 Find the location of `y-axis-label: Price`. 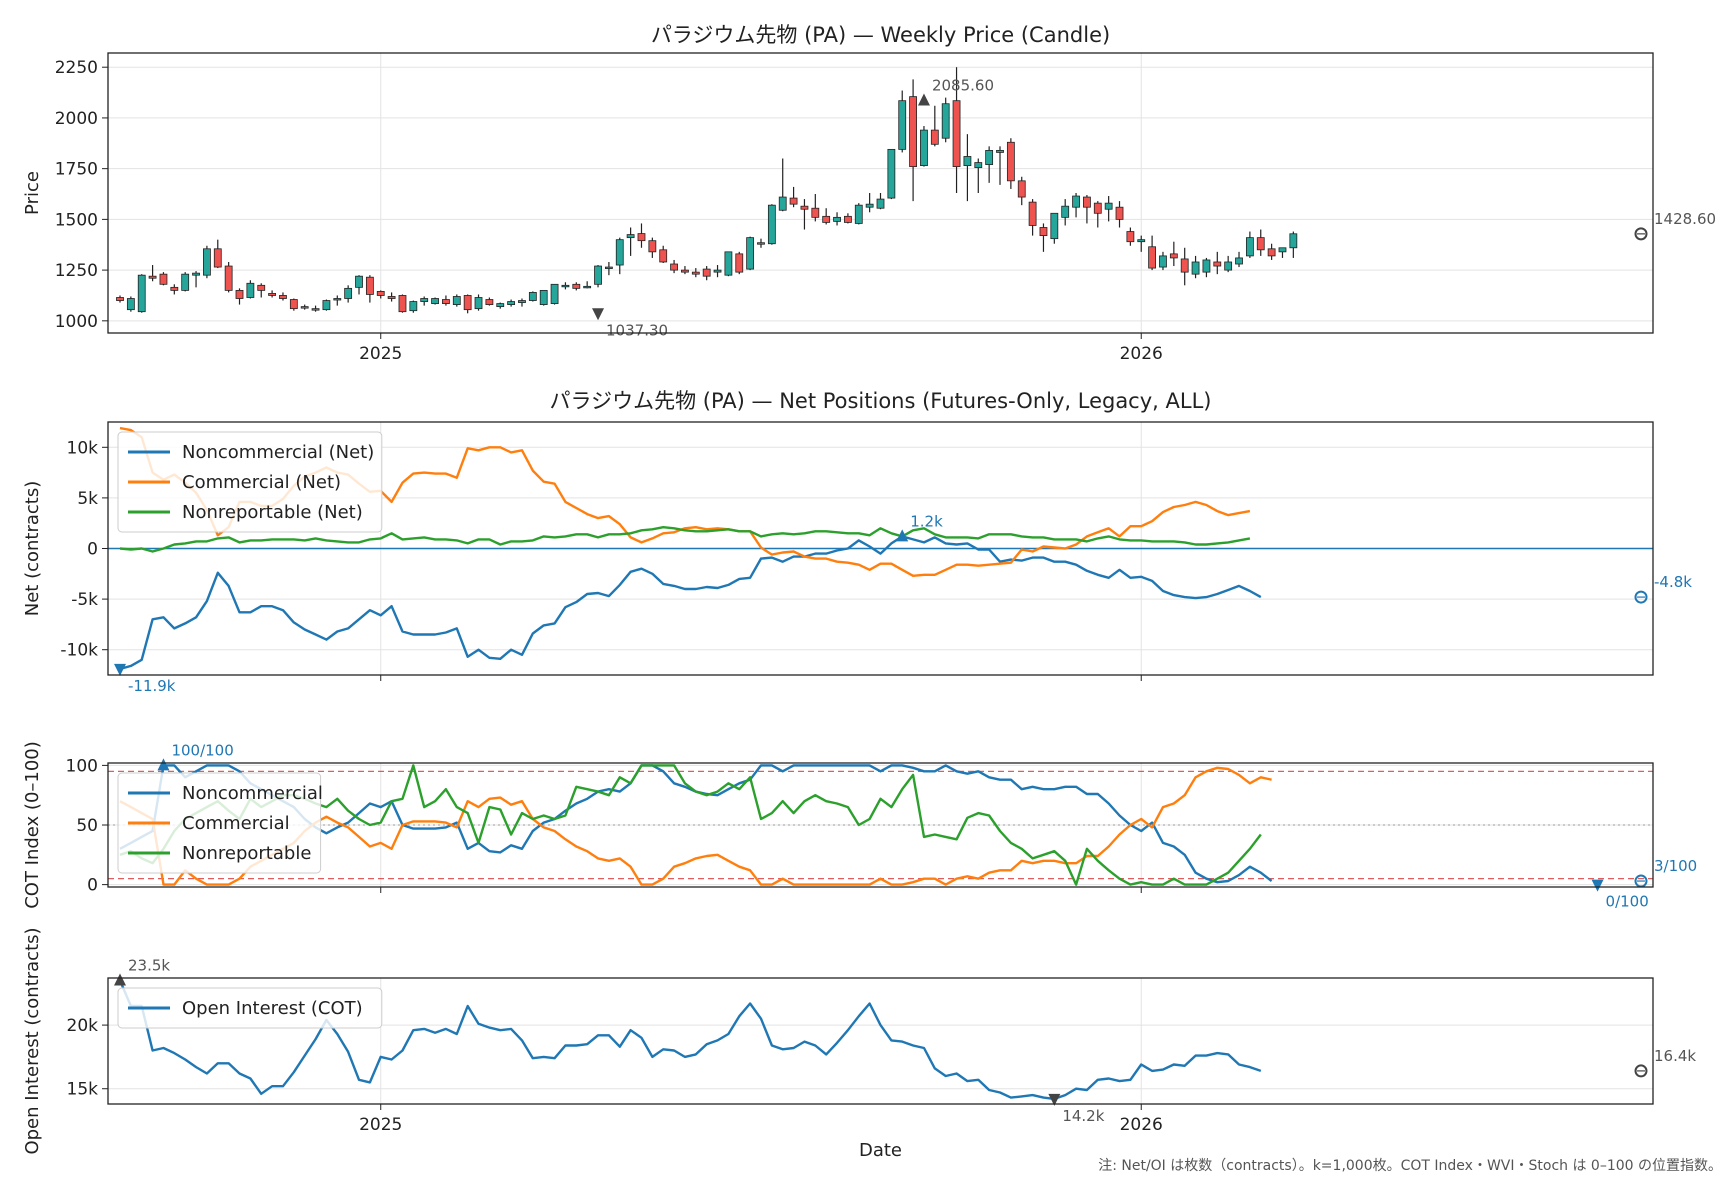

y-axis-label: Price is located at coordinates (32, 193).